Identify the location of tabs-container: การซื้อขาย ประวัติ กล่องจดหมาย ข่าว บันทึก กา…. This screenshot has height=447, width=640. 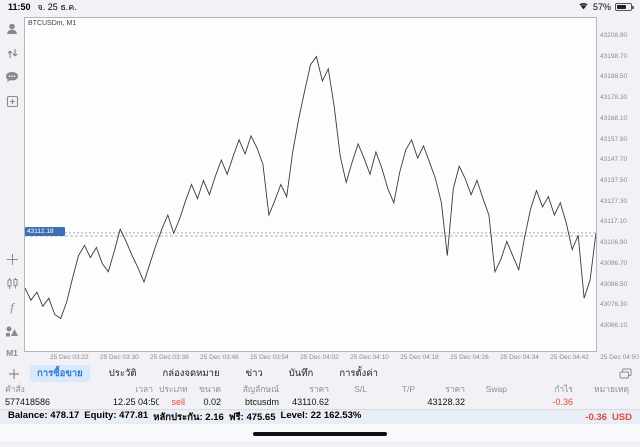
(319, 373).